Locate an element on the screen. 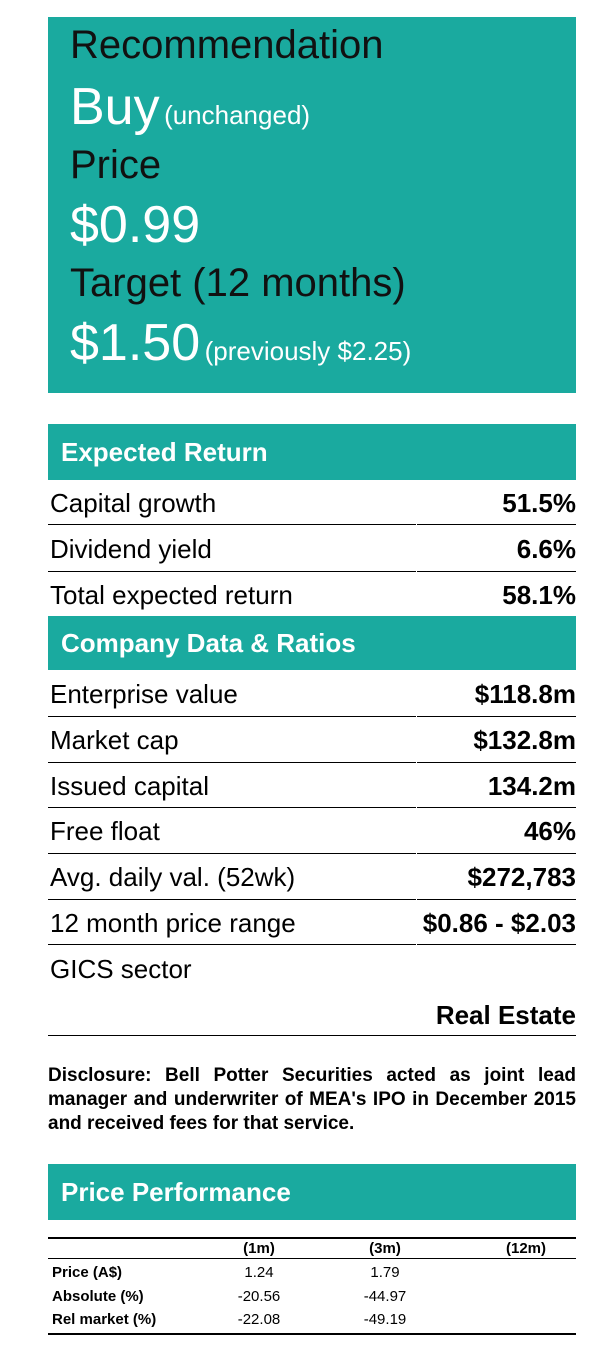  row-label: Capital growth is located at coordinates (133, 503).